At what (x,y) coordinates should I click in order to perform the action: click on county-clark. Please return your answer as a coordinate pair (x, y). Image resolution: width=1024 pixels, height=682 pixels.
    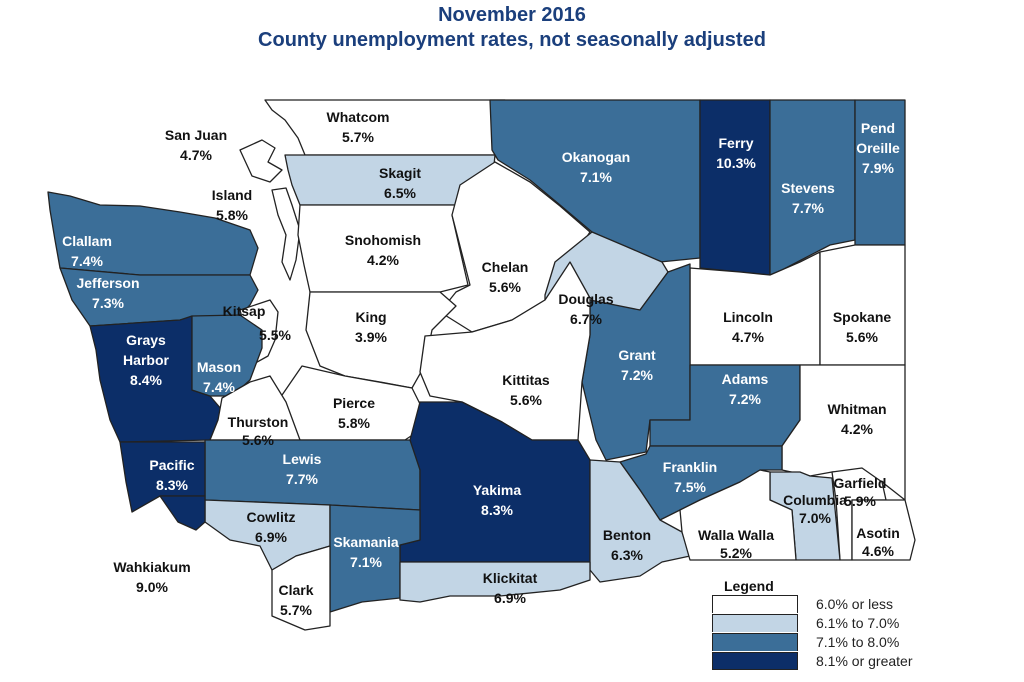
    Looking at the image, I should click on (301, 588).